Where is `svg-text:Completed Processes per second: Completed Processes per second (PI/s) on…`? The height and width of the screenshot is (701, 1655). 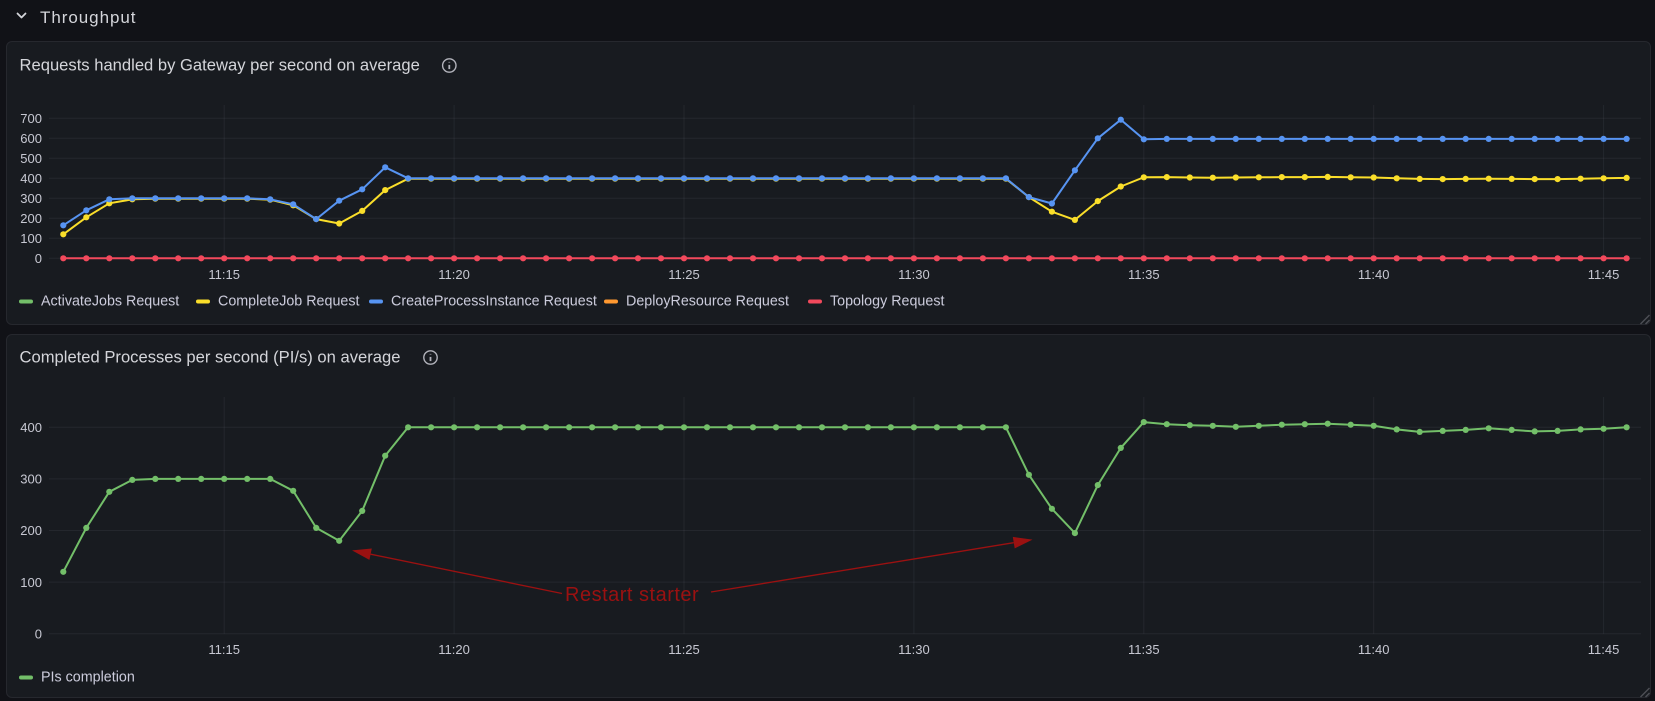 svg-text:Completed Processes per second: Completed Processes per second (PI/s) on… is located at coordinates (210, 357).